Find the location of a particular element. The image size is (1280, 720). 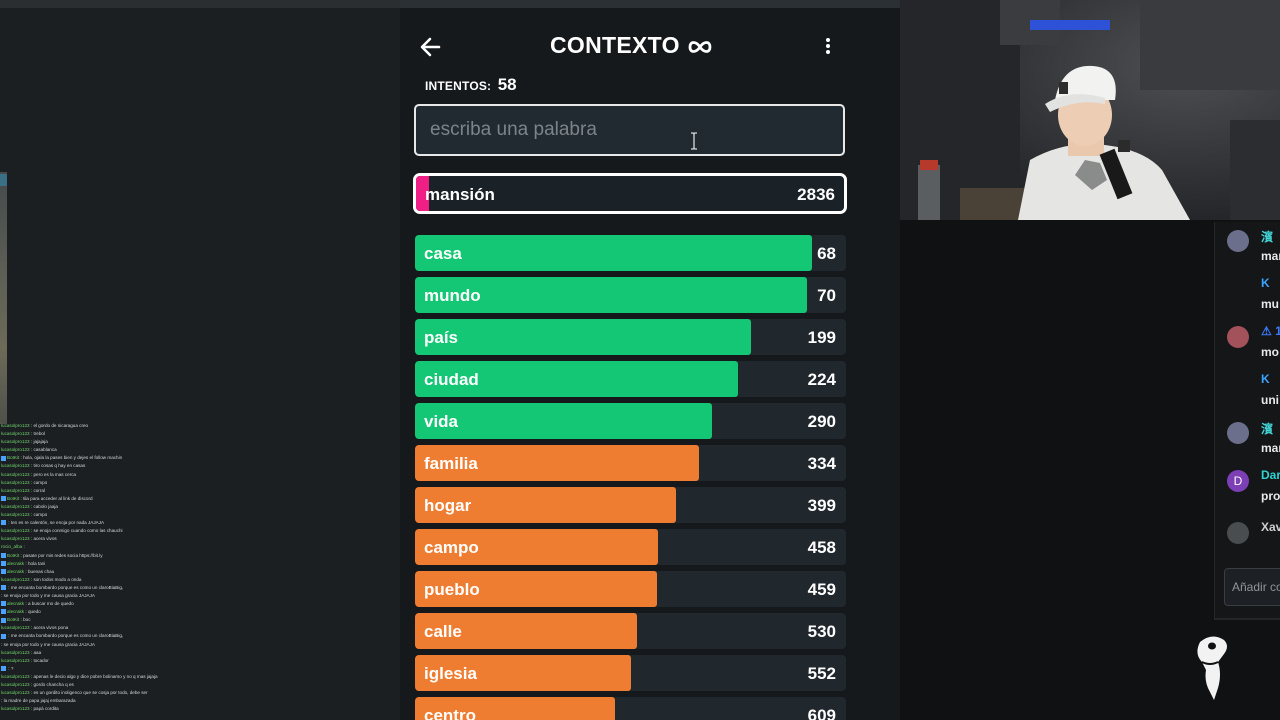

video-thumbnail-strip is located at coordinates (3, 298).